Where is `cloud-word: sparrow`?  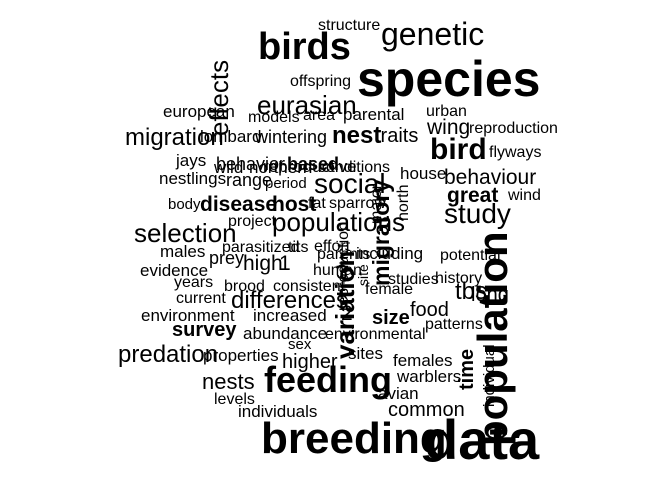
cloud-word: sparrow is located at coordinates (357, 203).